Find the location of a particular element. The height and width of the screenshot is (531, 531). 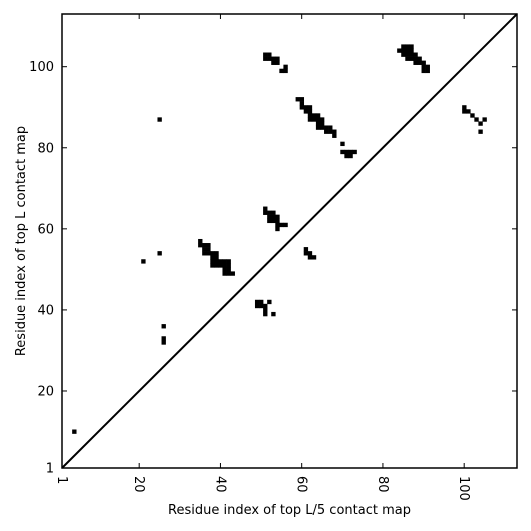

y-tick-label: 1 is located at coordinates (50, 469).